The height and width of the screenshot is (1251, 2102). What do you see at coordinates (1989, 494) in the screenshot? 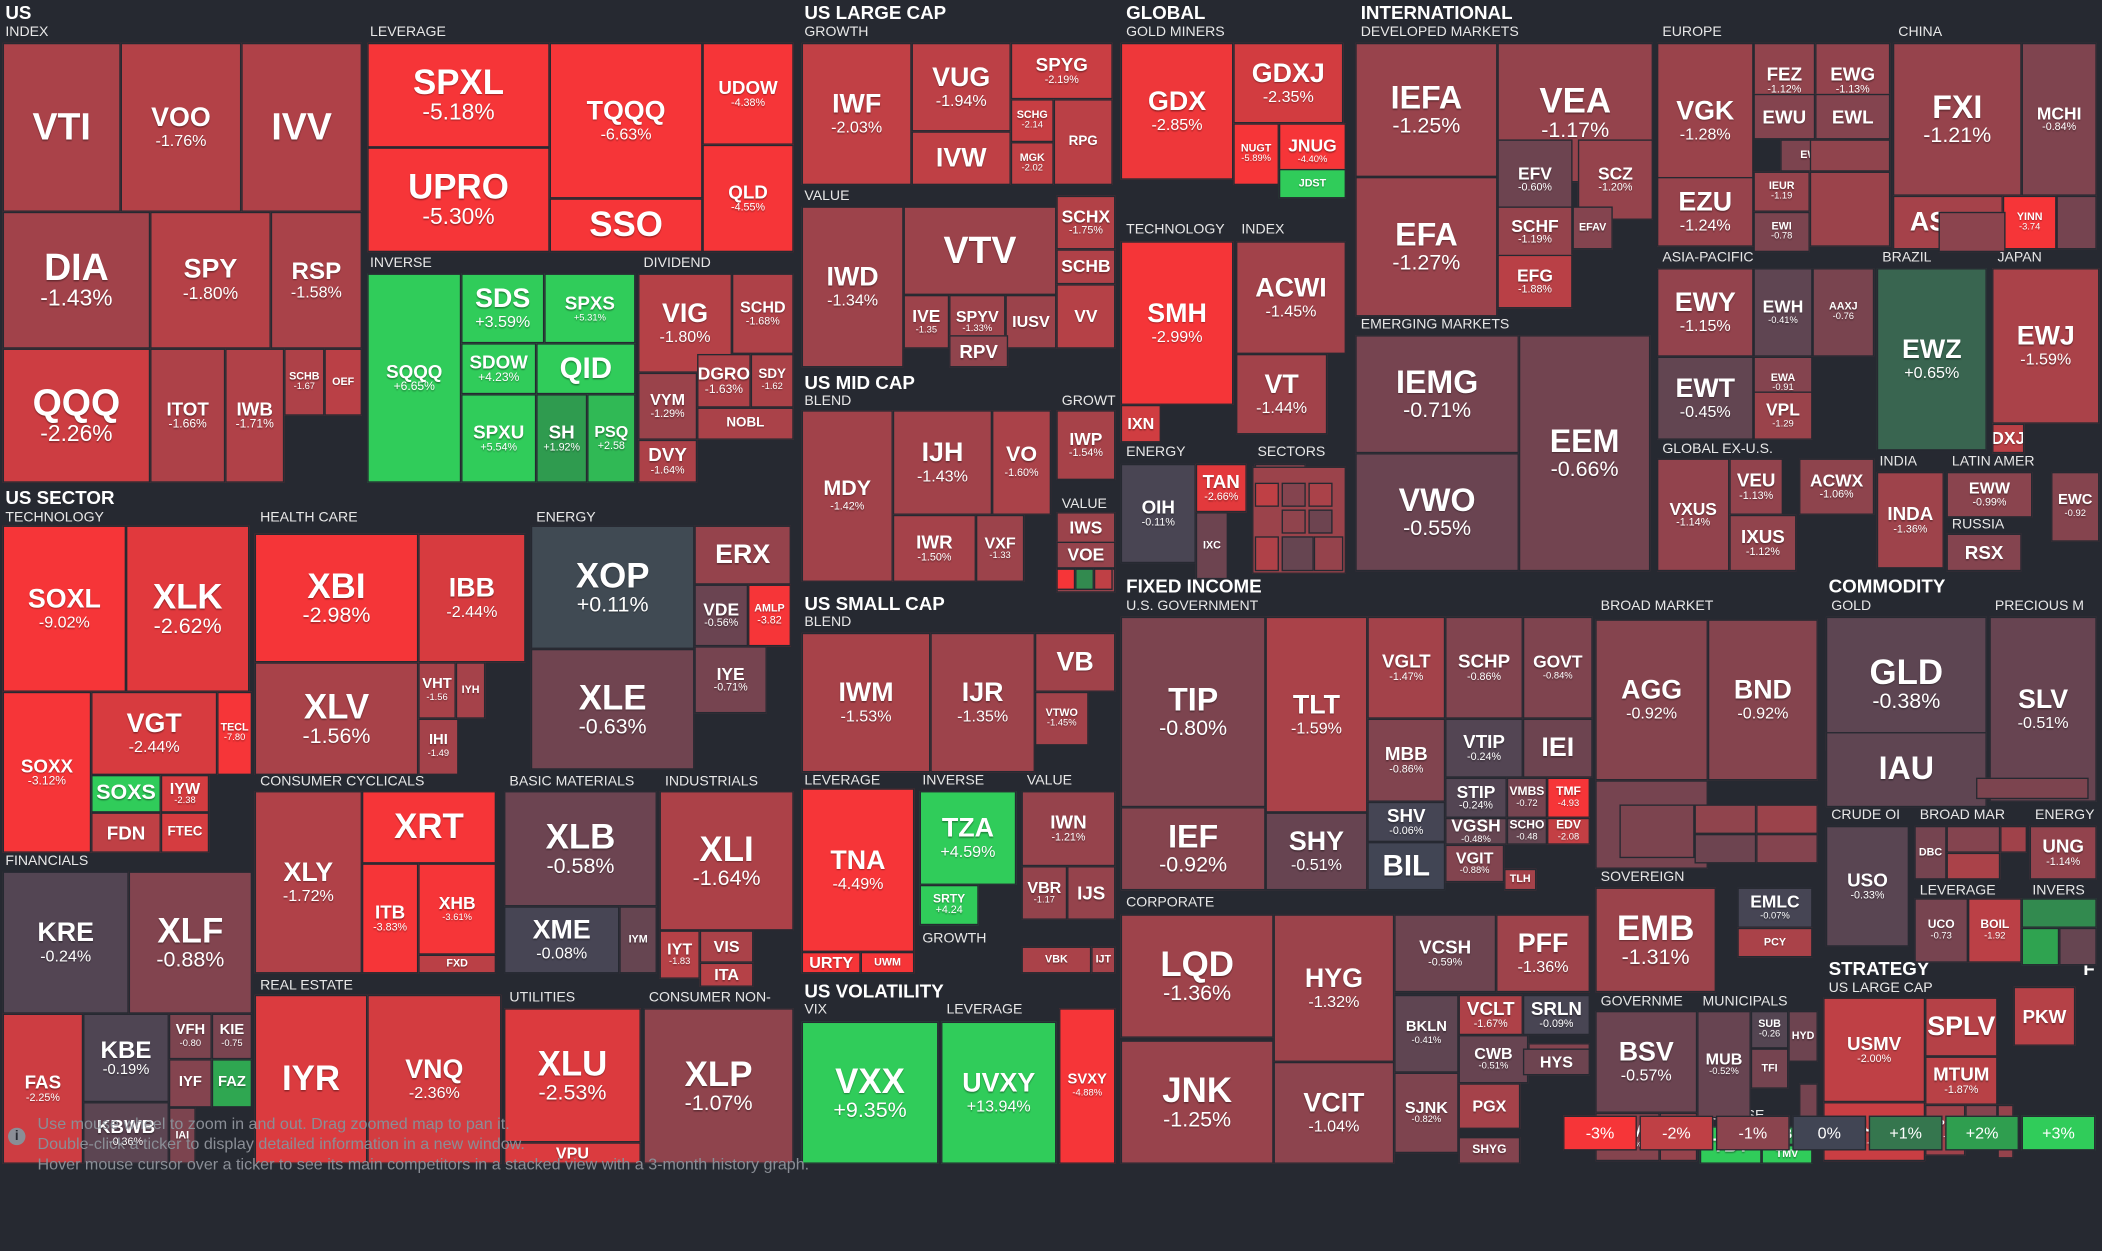
I see `tile-eww: EWW -0.99%` at bounding box center [1989, 494].